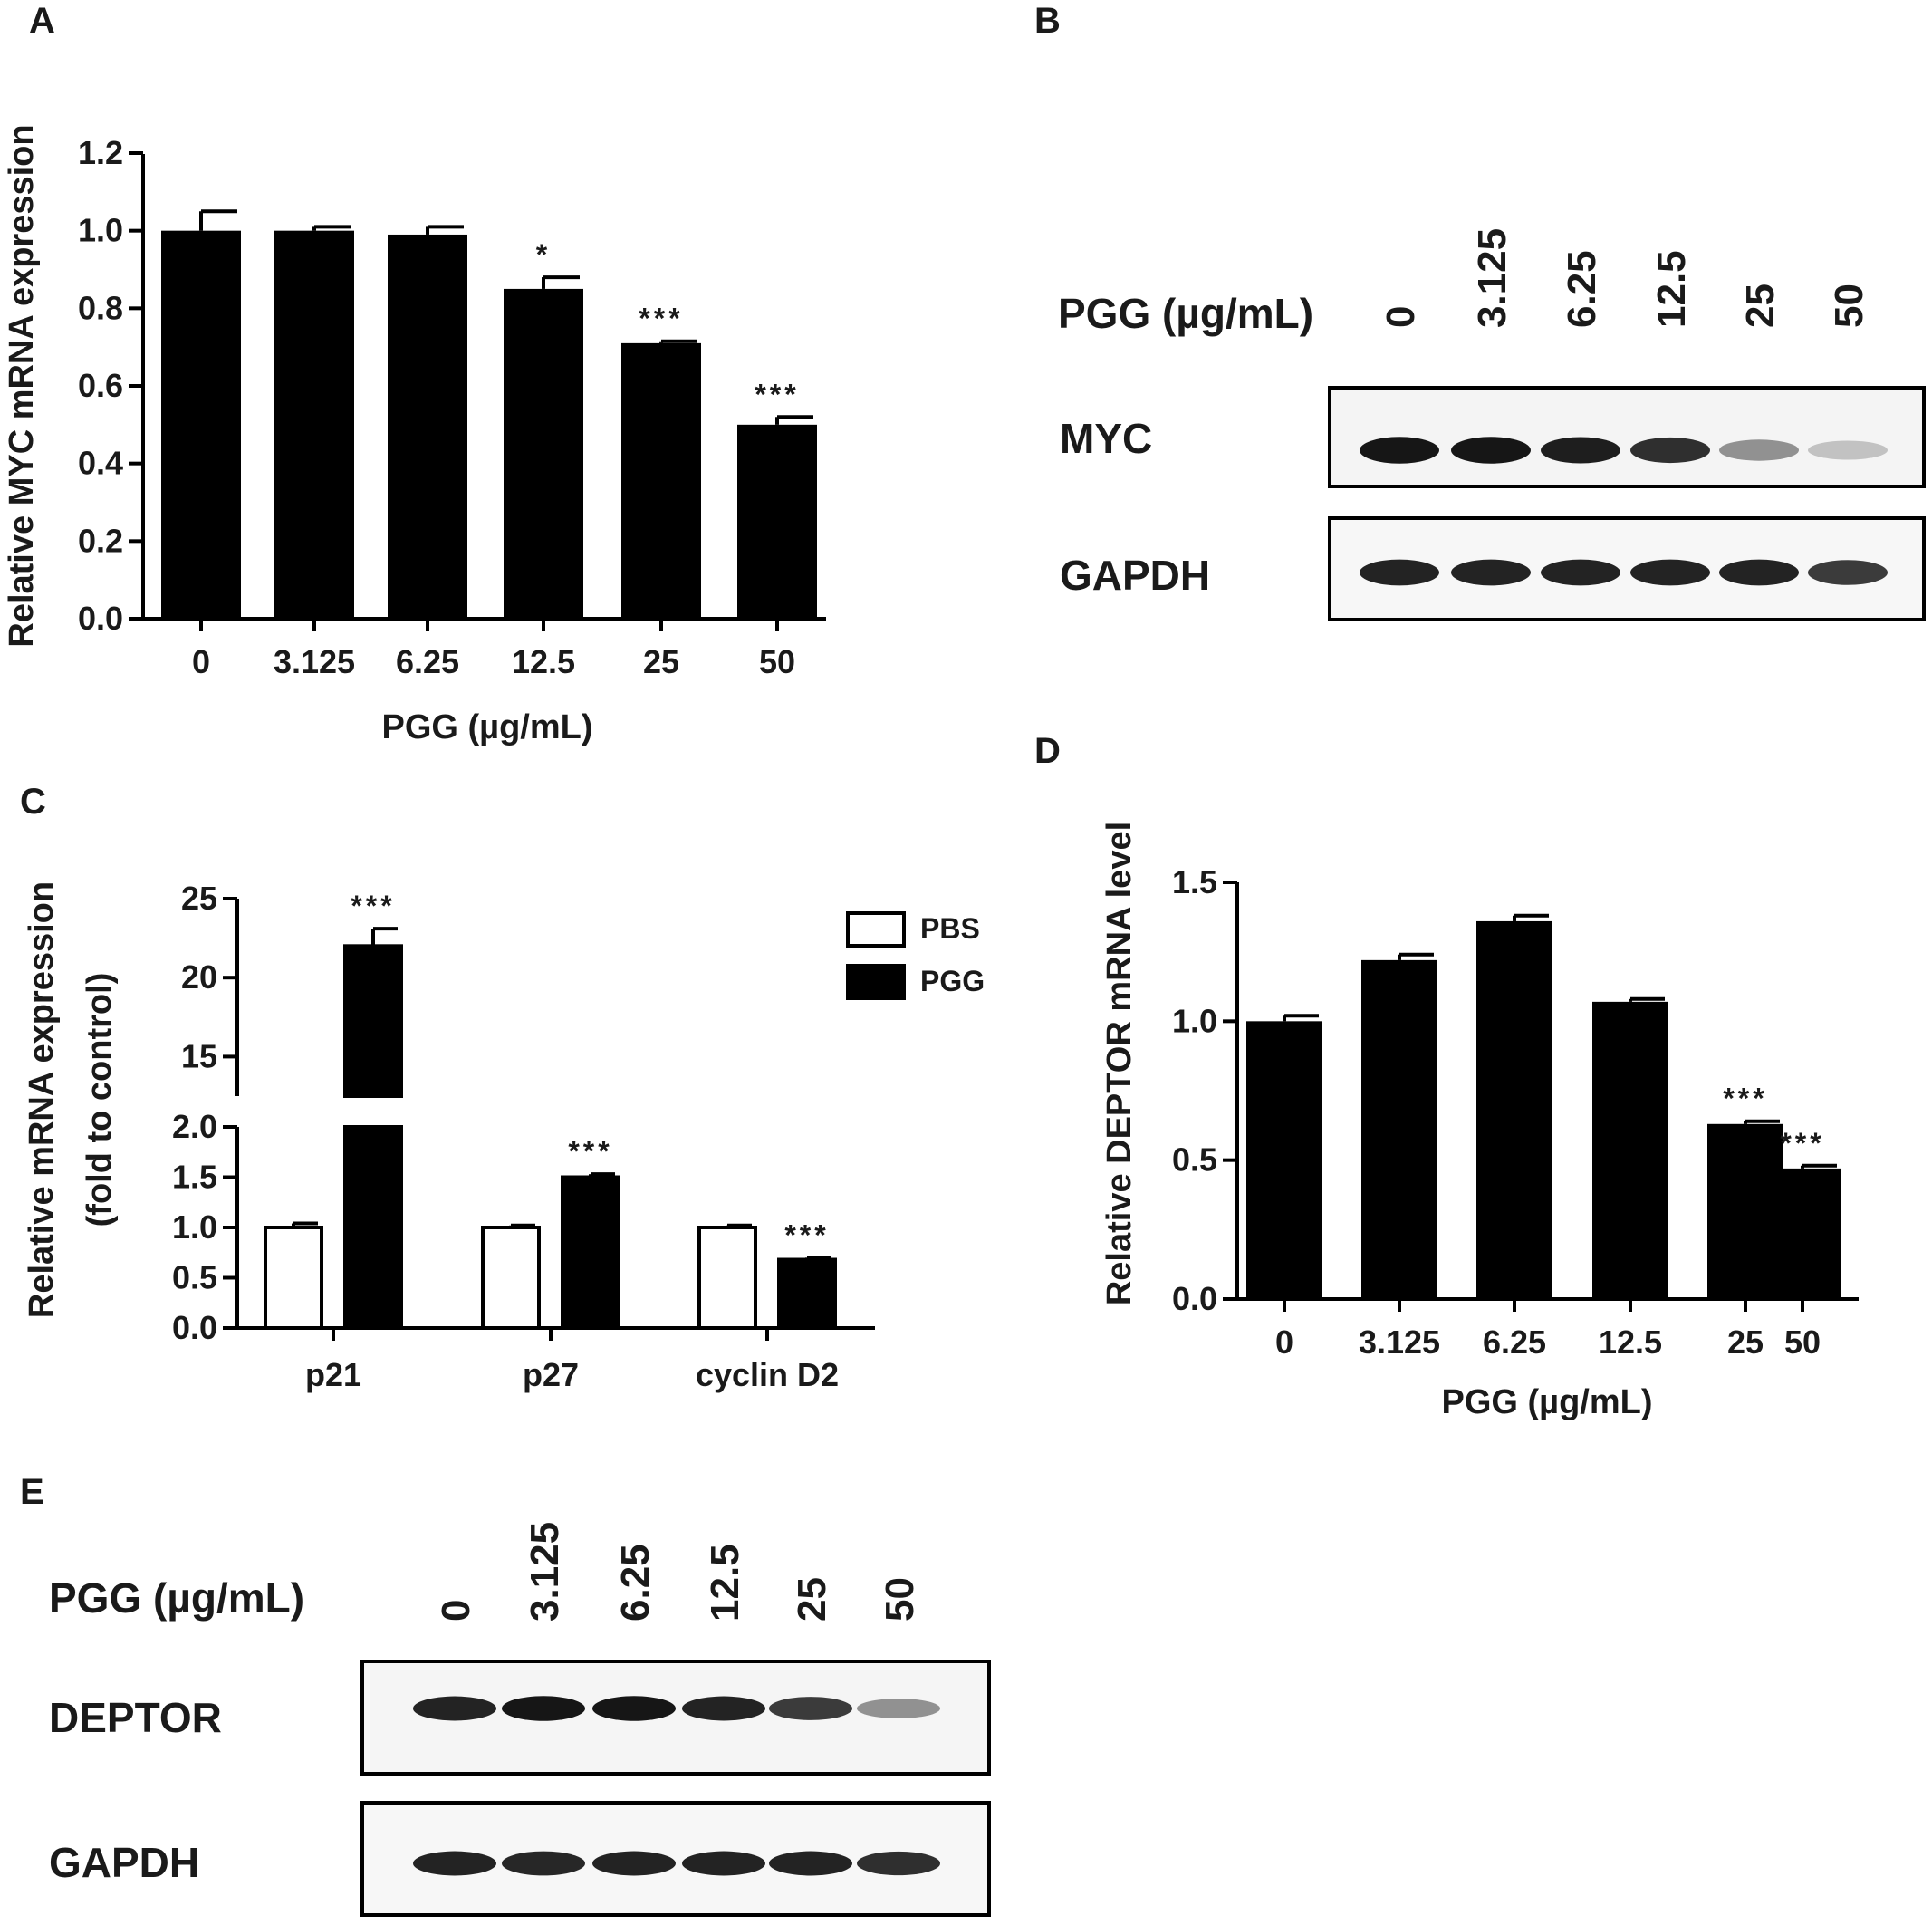  What do you see at coordinates (1492, 278) in the screenshot?
I see `lane-label: 3.125` at bounding box center [1492, 278].